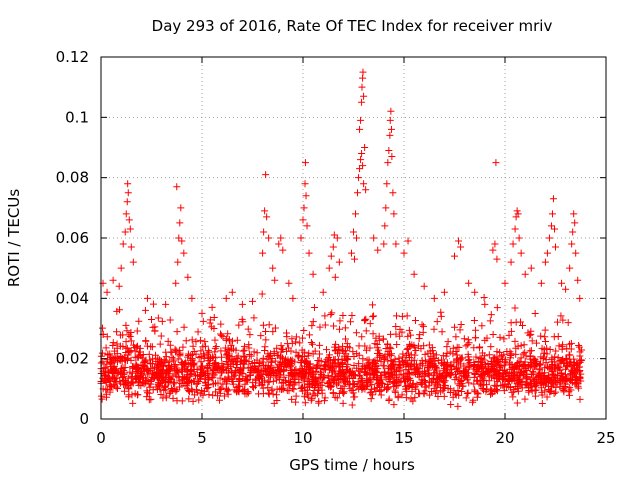 The image size is (640, 480). Describe the element at coordinates (605, 438) in the screenshot. I see `x-tick-label: 25` at that location.